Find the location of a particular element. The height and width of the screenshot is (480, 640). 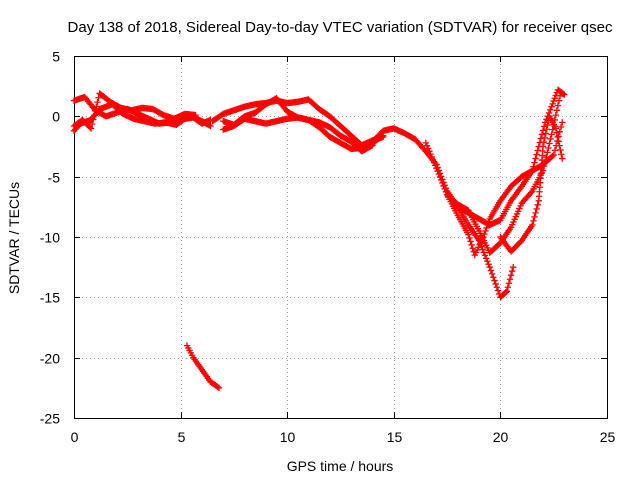

x-tick-label: 25 is located at coordinates (608, 437).